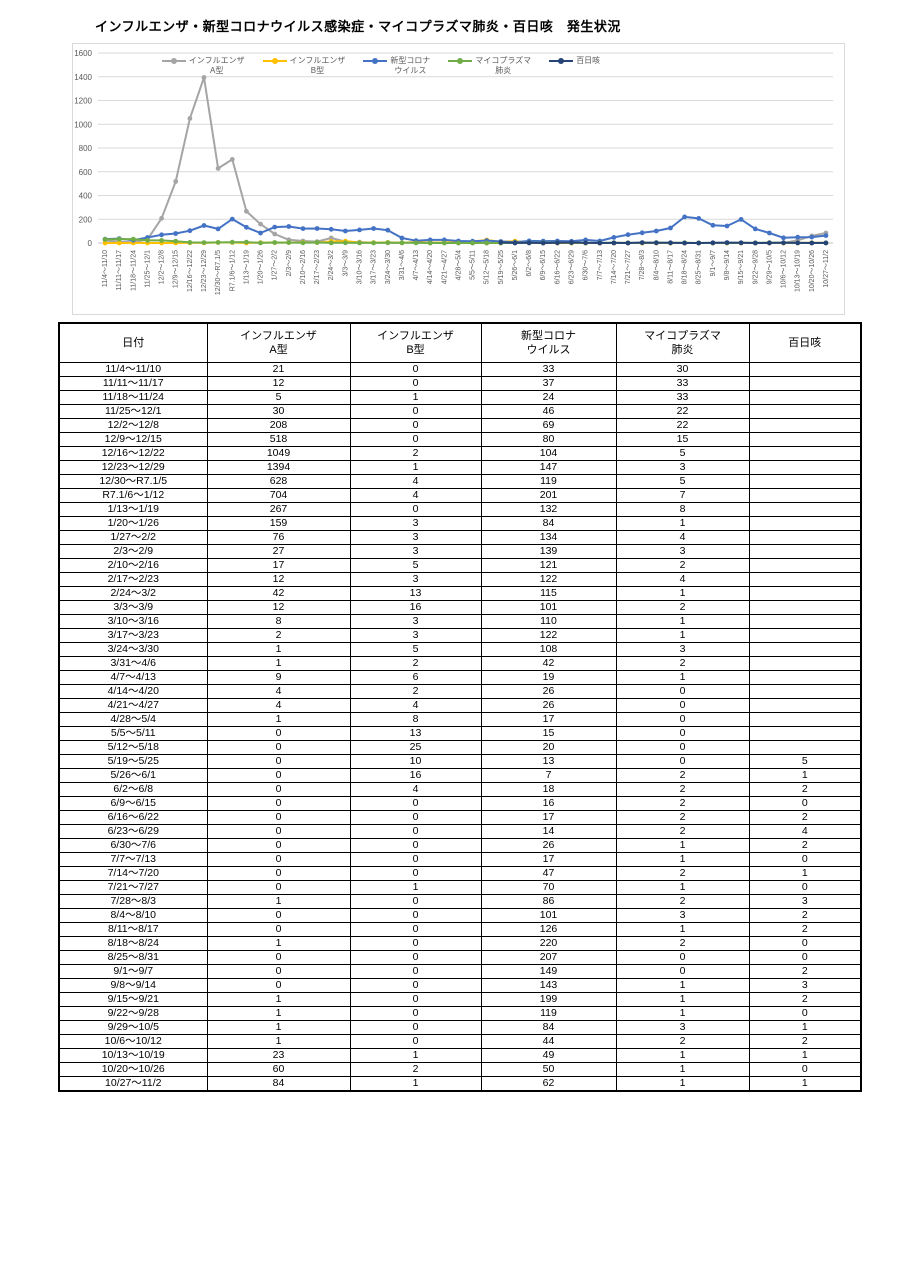 This screenshot has height=1280, width=904. Describe the element at coordinates (574, 66) in the screenshot. I see `legend-item-pertussis: 百日咳` at that location.